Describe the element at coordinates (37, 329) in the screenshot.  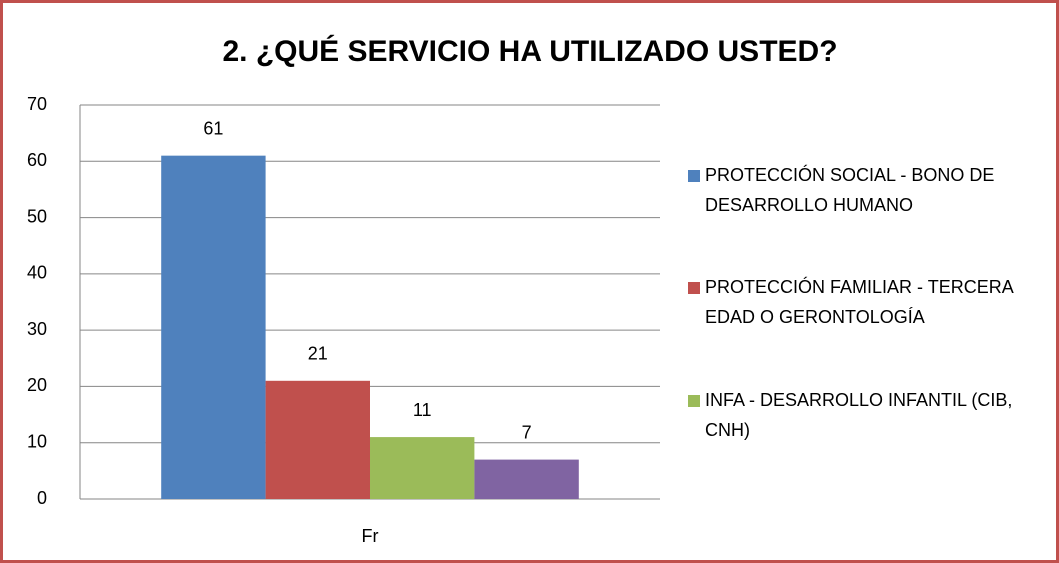
I see `y-tick-label: 30` at that location.